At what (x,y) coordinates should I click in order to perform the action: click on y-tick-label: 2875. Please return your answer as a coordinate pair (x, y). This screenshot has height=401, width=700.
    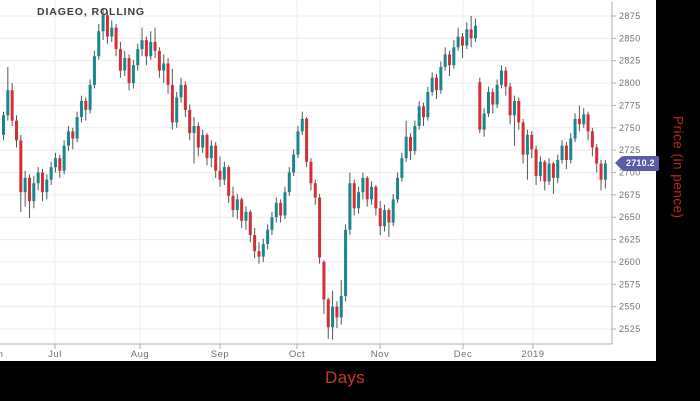
    Looking at the image, I should click on (630, 16).